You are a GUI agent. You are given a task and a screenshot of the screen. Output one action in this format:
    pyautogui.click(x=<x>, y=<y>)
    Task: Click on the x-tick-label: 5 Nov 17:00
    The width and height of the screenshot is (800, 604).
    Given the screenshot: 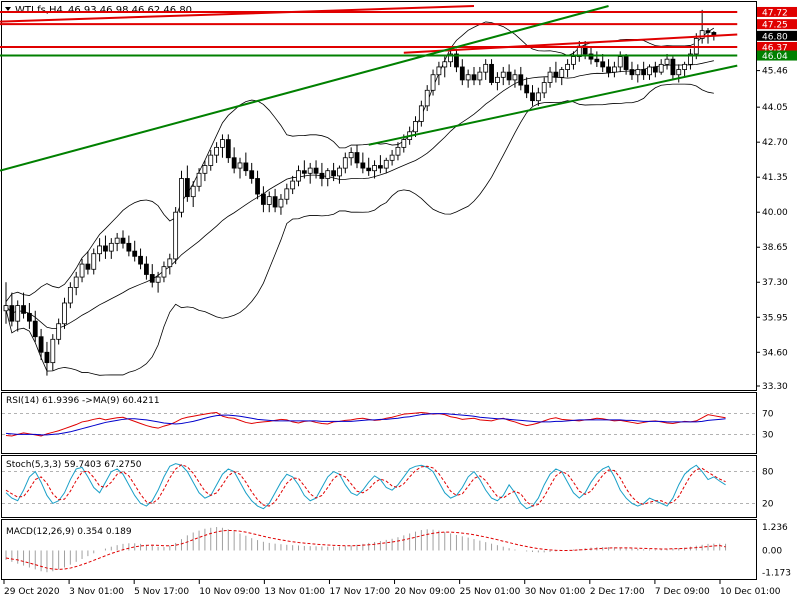 What is the action you would take?
    pyautogui.click(x=161, y=592)
    